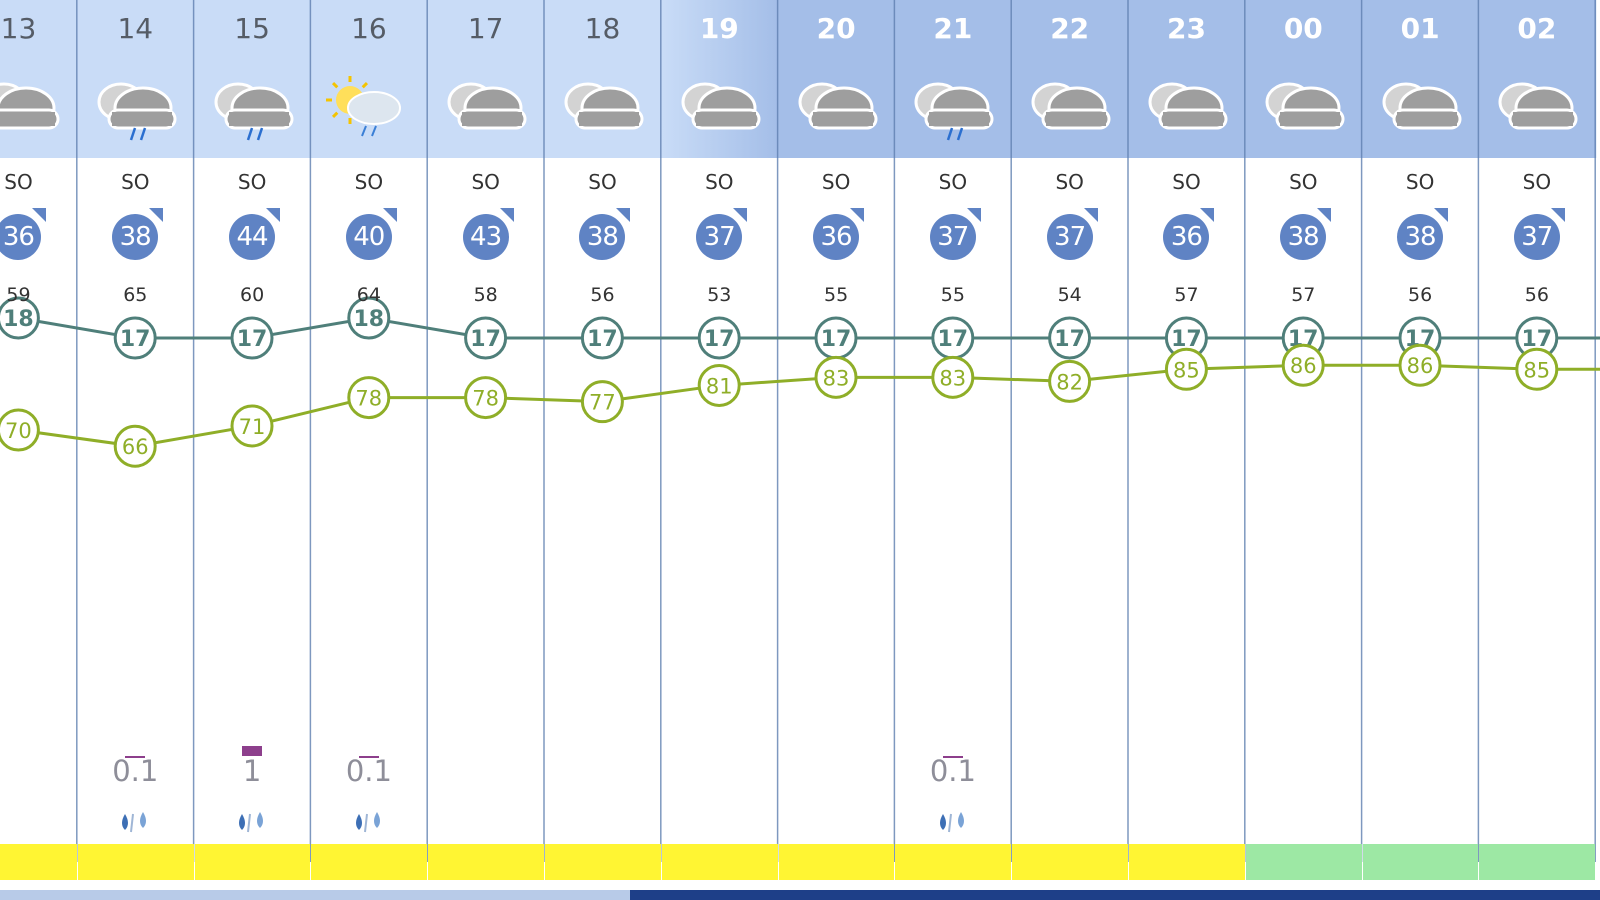 Image resolution: width=1600 pixels, height=900 pixels. I want to click on night-strip-cell, so click(1420, 862).